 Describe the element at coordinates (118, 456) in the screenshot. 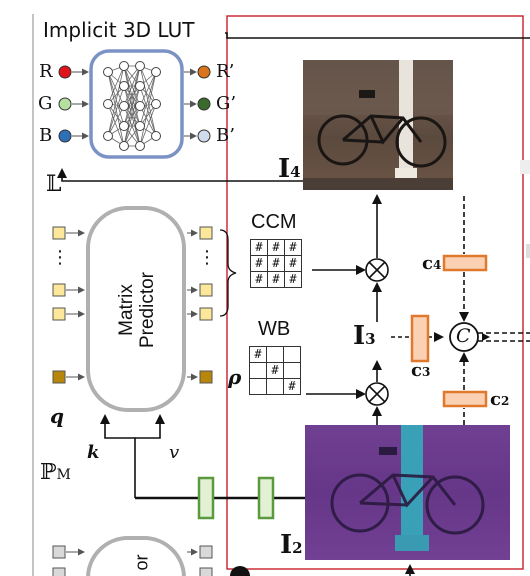

I see `key-arrow` at that location.